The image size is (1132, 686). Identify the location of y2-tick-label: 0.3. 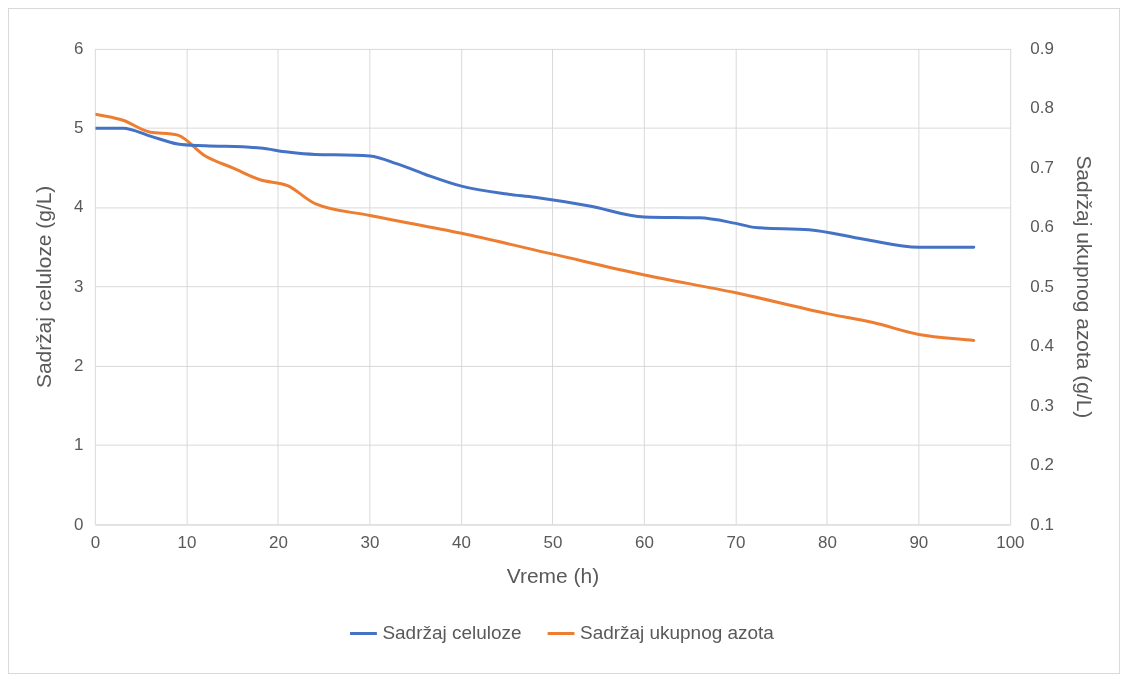
(1042, 405).